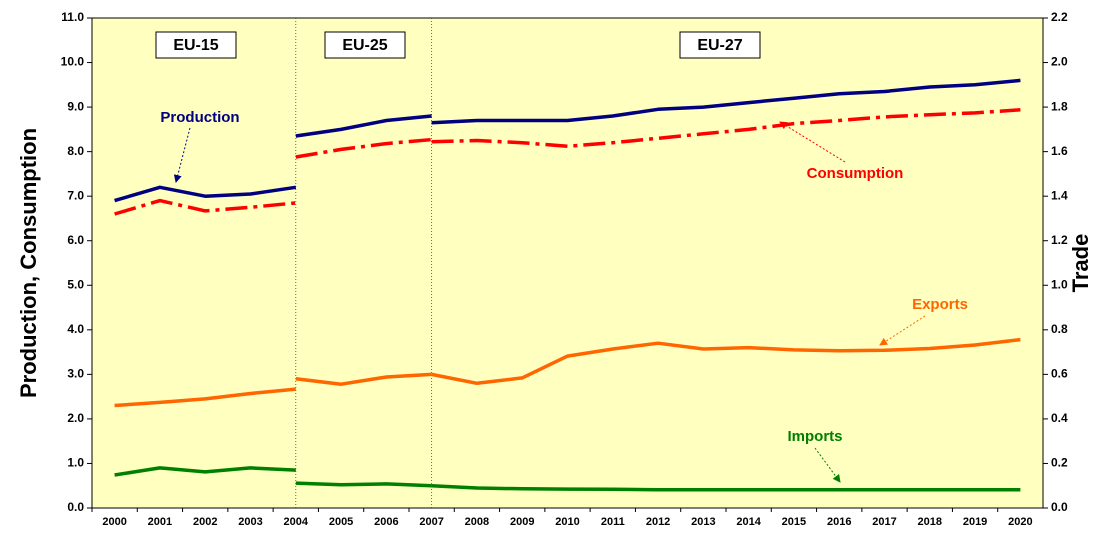  I want to click on y-tick-label: 8.0, so click(75, 151).